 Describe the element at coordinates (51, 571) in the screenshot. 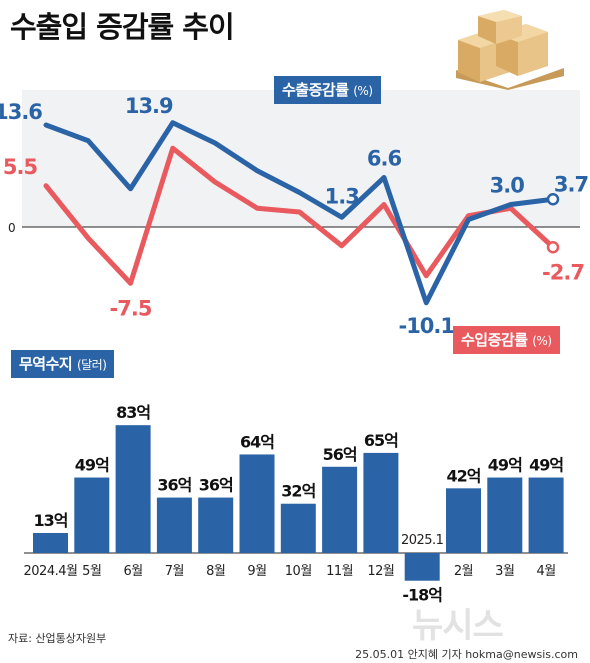

I see `category-label-0: 2024.4월` at that location.